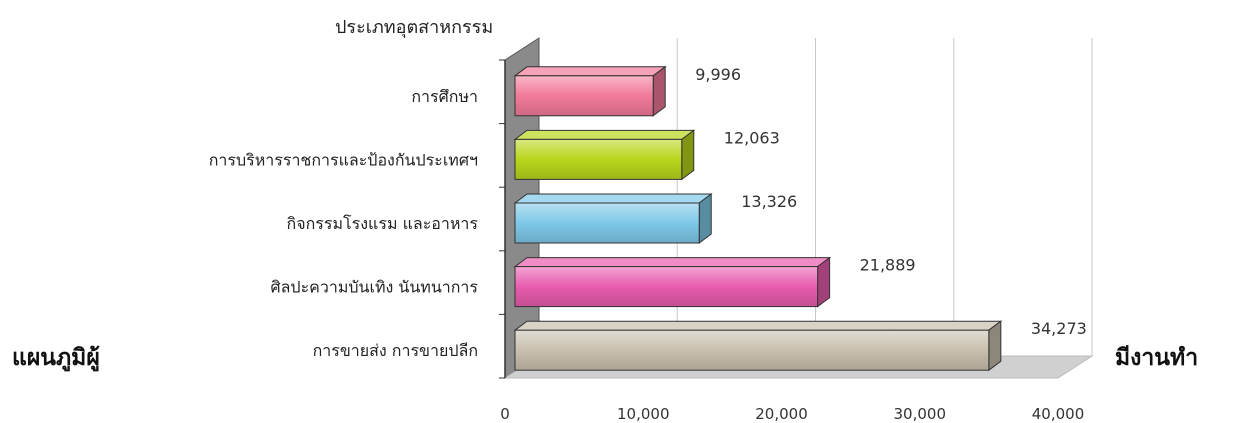  Describe the element at coordinates (343, 159) in the screenshot. I see `category-label-1: การบริหารราชการและป้องกันประเทศฯ` at that location.